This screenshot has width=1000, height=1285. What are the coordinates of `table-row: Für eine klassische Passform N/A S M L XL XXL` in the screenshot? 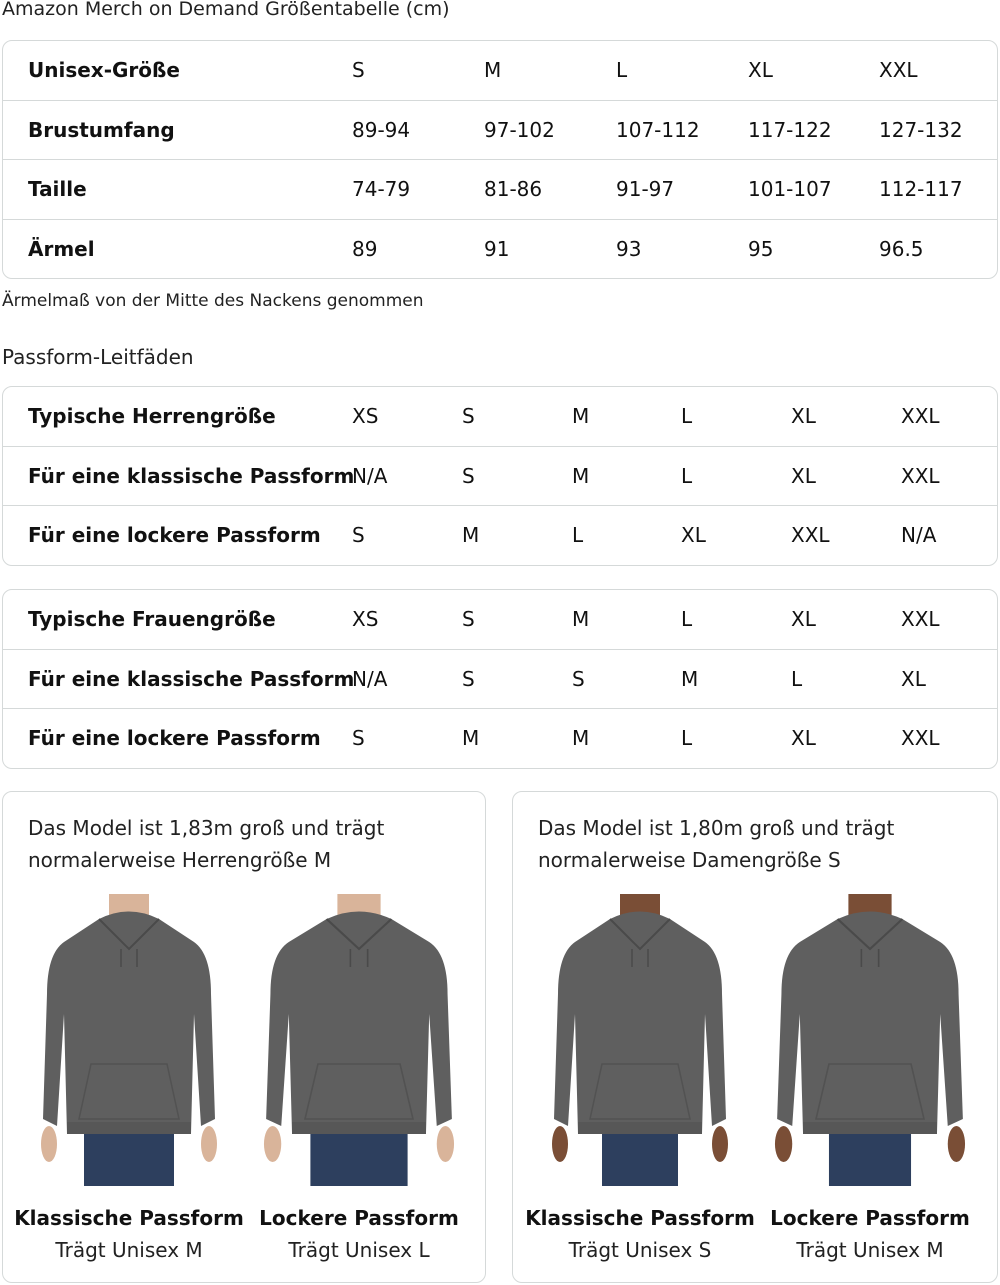 It's located at (500, 475).